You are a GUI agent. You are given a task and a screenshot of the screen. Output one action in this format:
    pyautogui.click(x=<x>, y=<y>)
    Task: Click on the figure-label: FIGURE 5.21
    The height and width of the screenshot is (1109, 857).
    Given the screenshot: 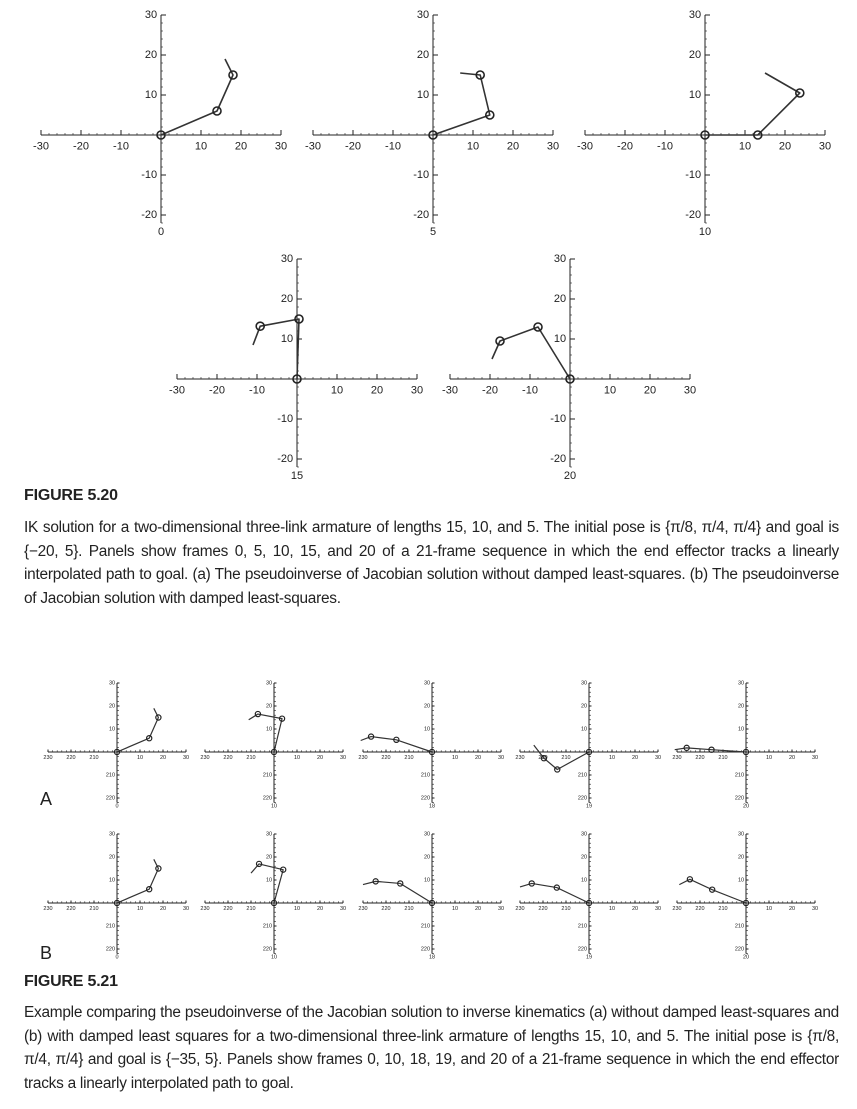 What is the action you would take?
    pyautogui.click(x=71, y=981)
    